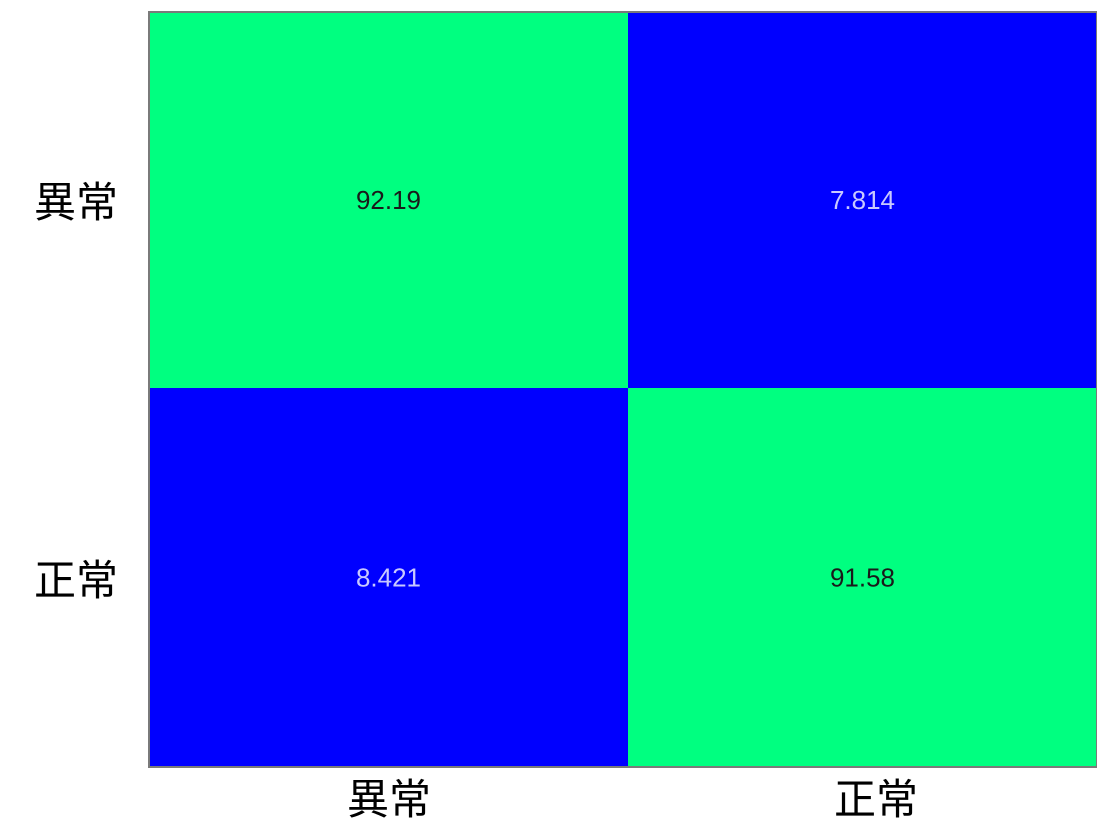 The height and width of the screenshot is (823, 1097). Describe the element at coordinates (76, 580) in the screenshot. I see `y-tick-label: 正常` at that location.